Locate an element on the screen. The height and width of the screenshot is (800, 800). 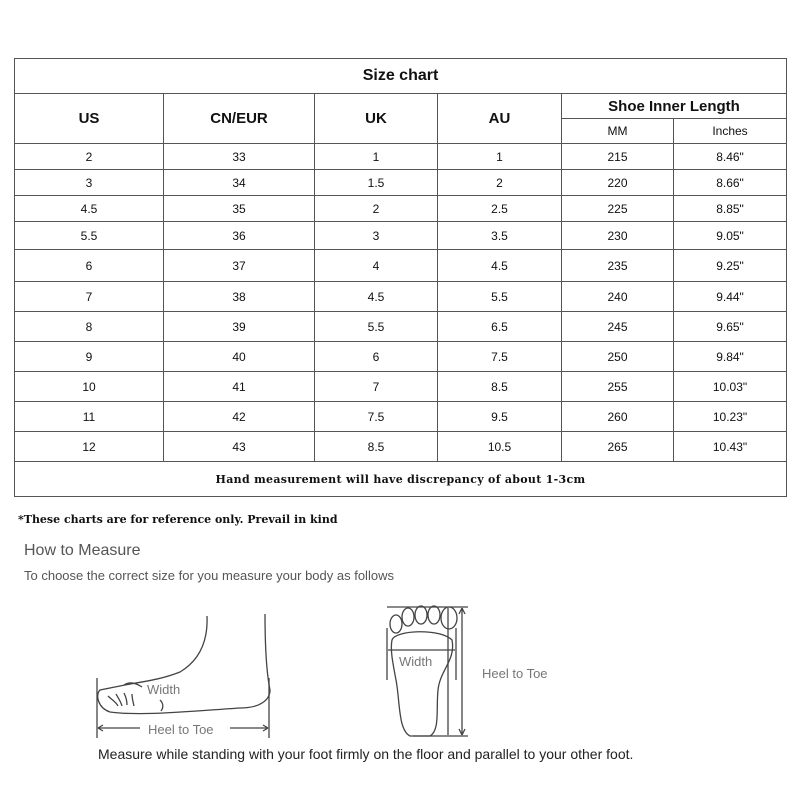
side-length-label: Heel to Toe is located at coordinates (181, 729).